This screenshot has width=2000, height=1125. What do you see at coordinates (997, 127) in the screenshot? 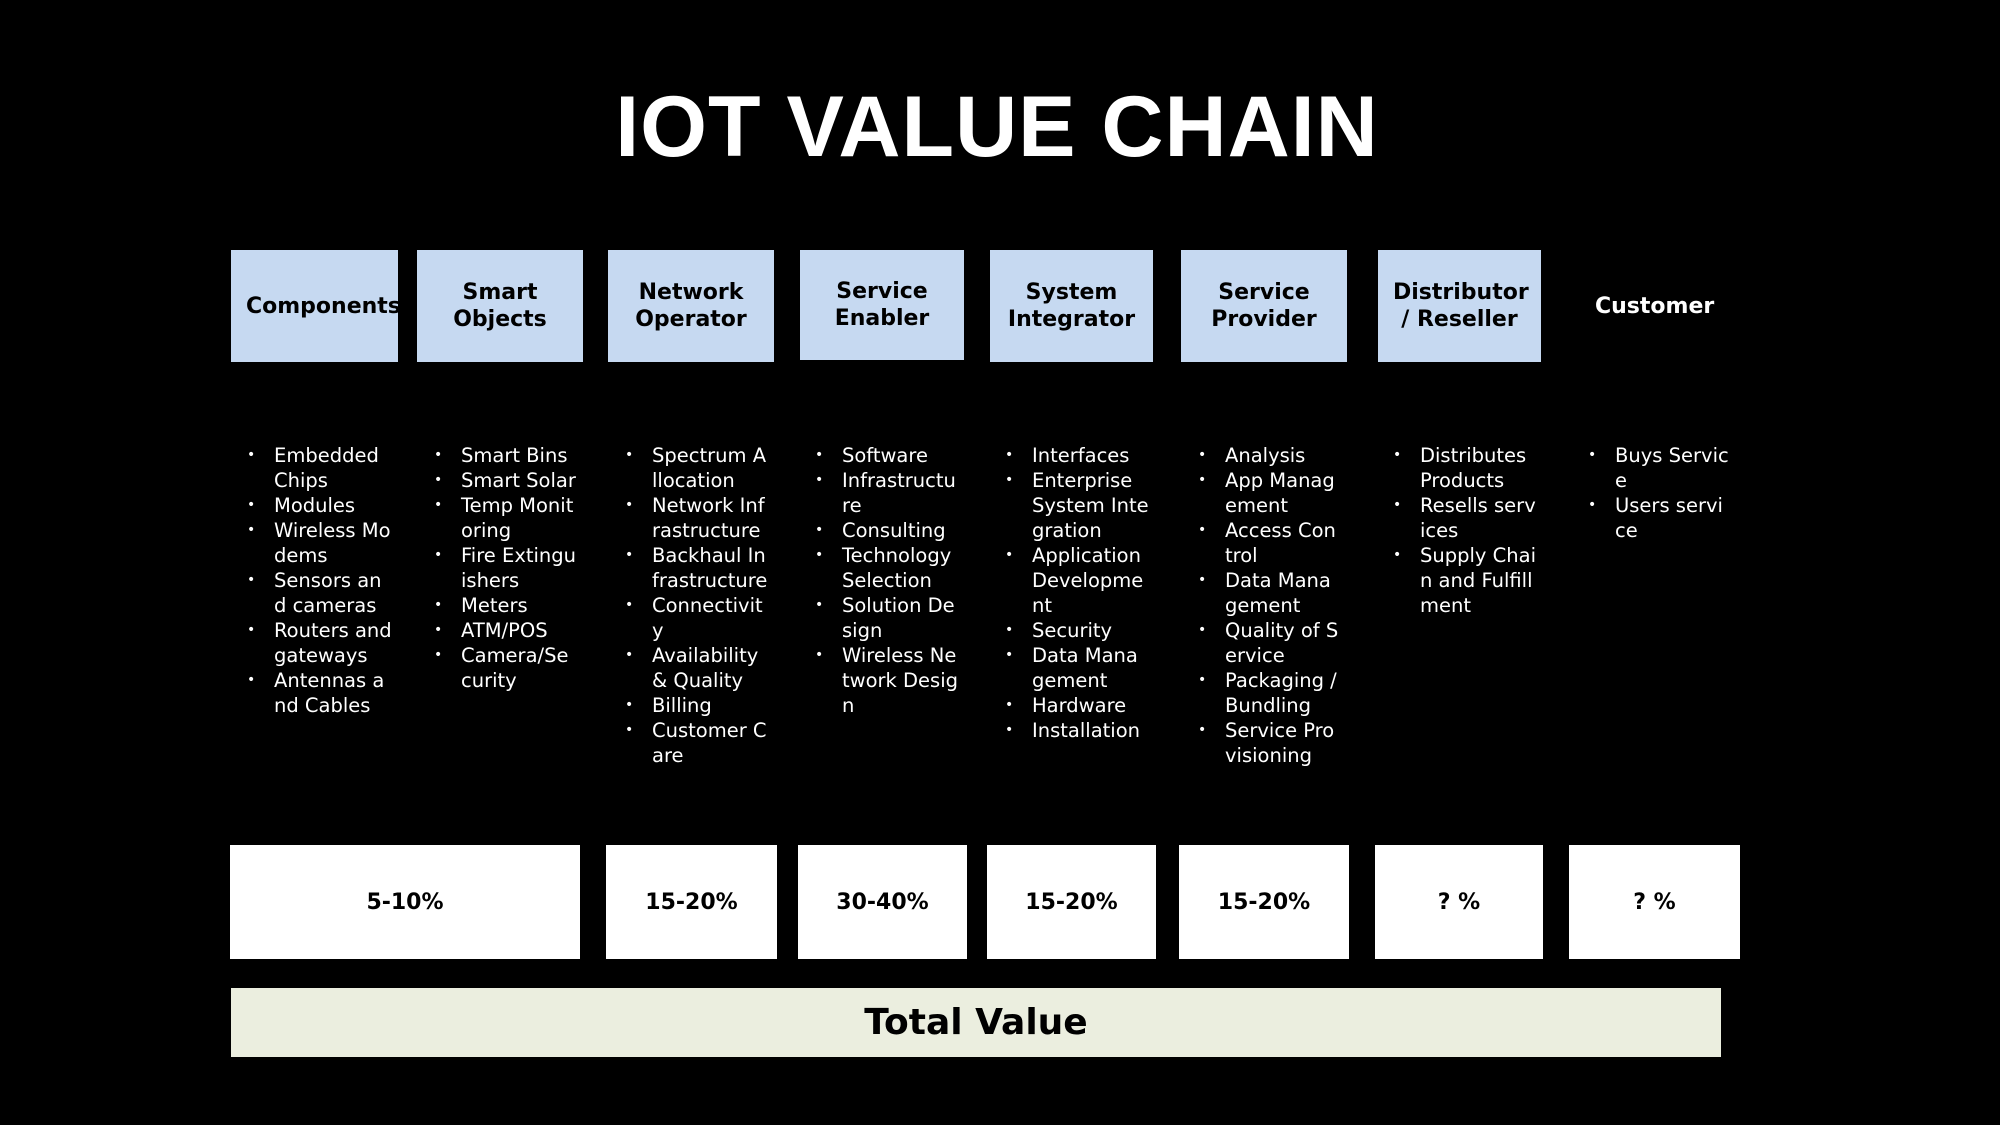
I see `page-title: IOT VALUE CHAIN` at bounding box center [997, 127].